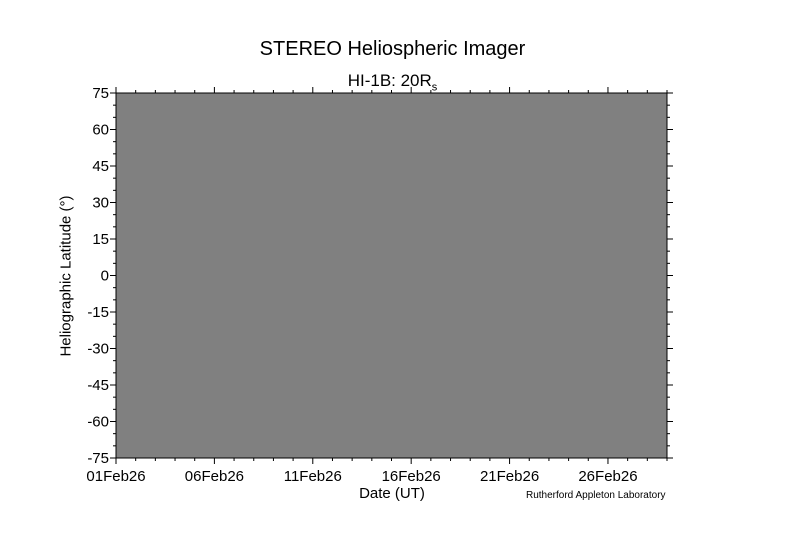 The height and width of the screenshot is (538, 785). I want to click on y-tick-label: -60, so click(98, 422).